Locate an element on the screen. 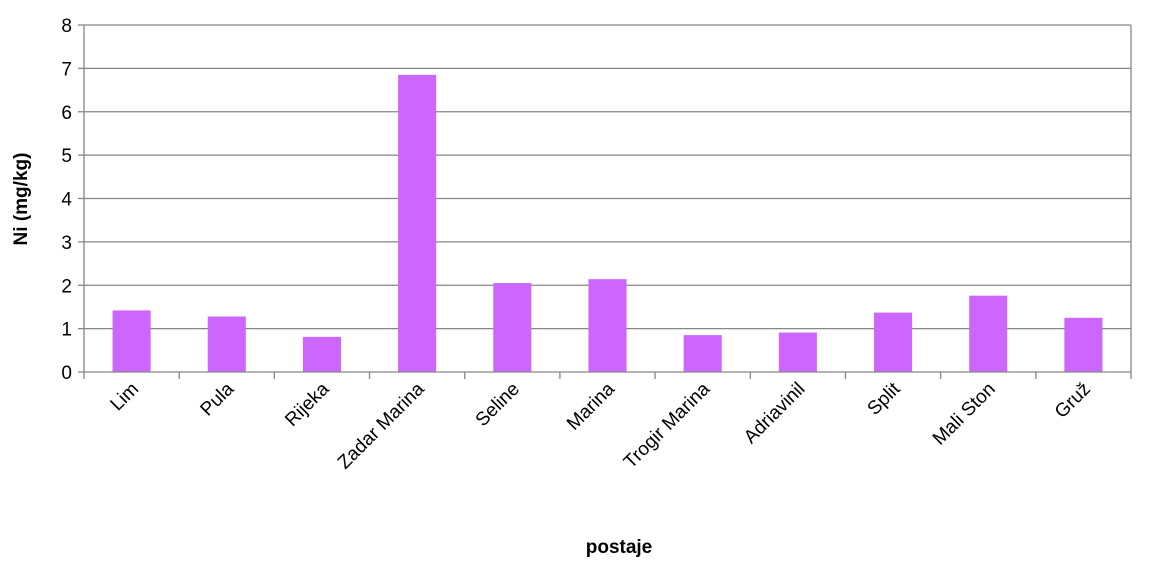  x-tick-label: Seline is located at coordinates (498, 405).